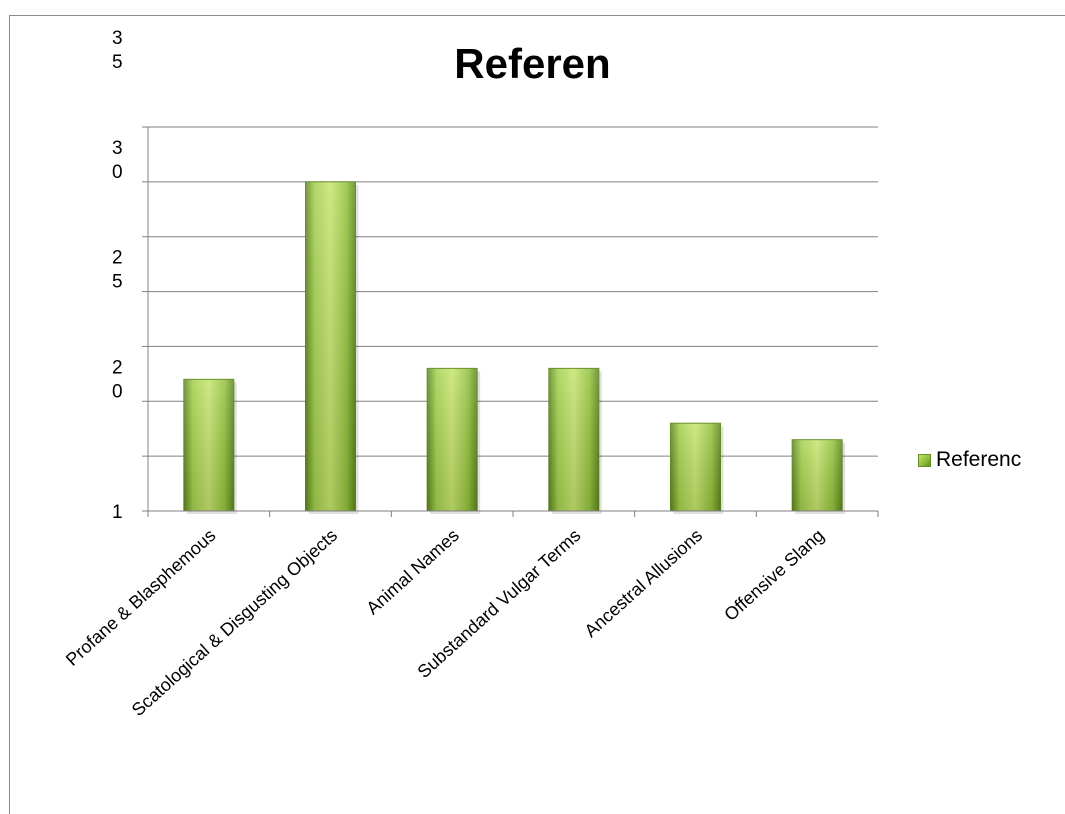  I want to click on legend-label: Referenc, so click(979, 459).